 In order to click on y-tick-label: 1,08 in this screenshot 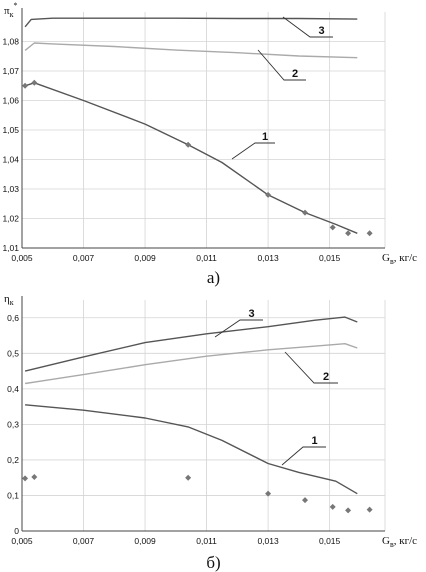, I will do `click(10, 42)`.